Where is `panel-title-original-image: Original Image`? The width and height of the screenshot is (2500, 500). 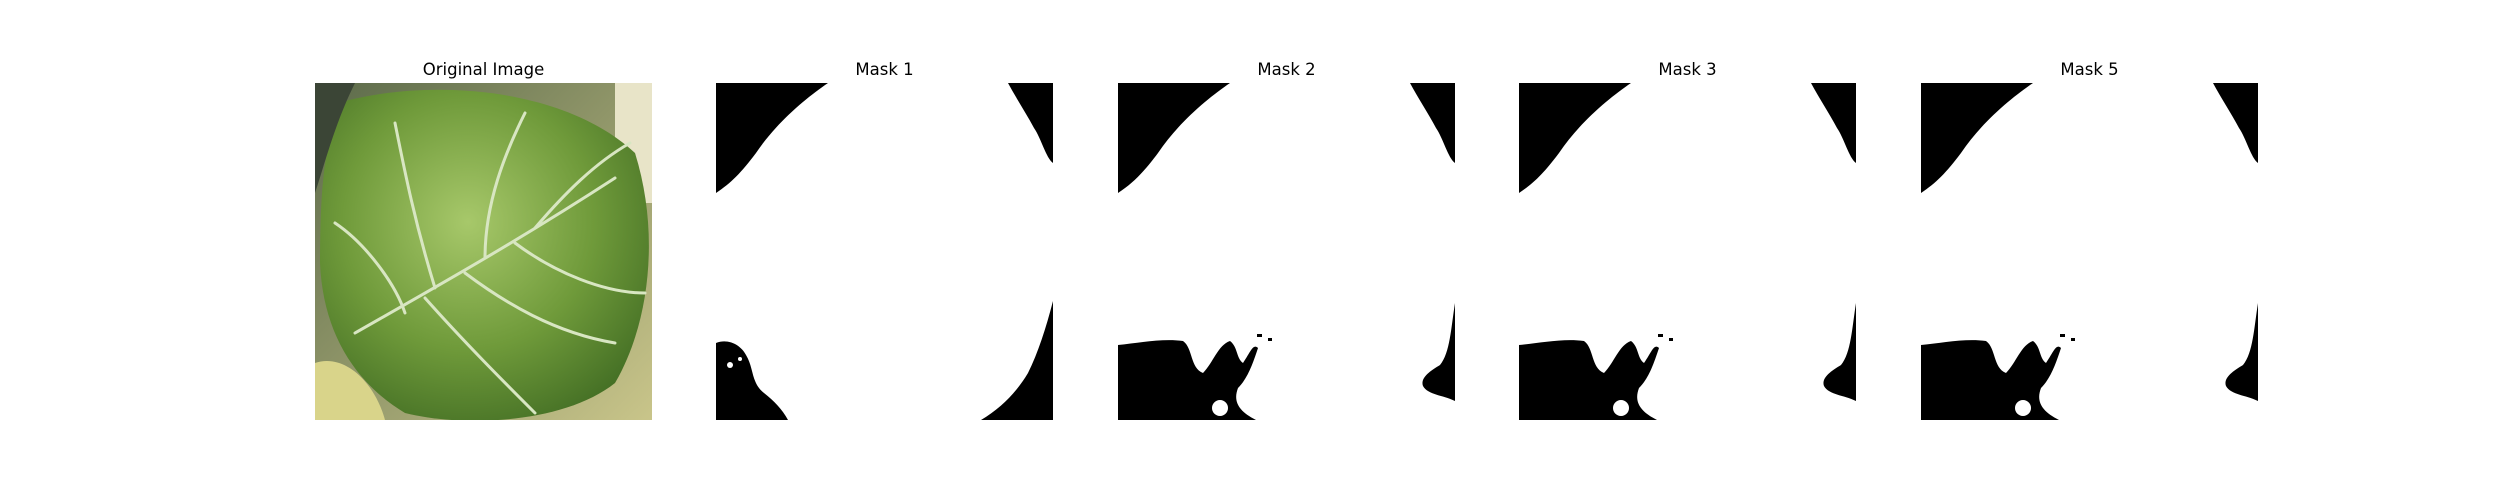
panel-title-original-image: Original Image is located at coordinates (483, 69).